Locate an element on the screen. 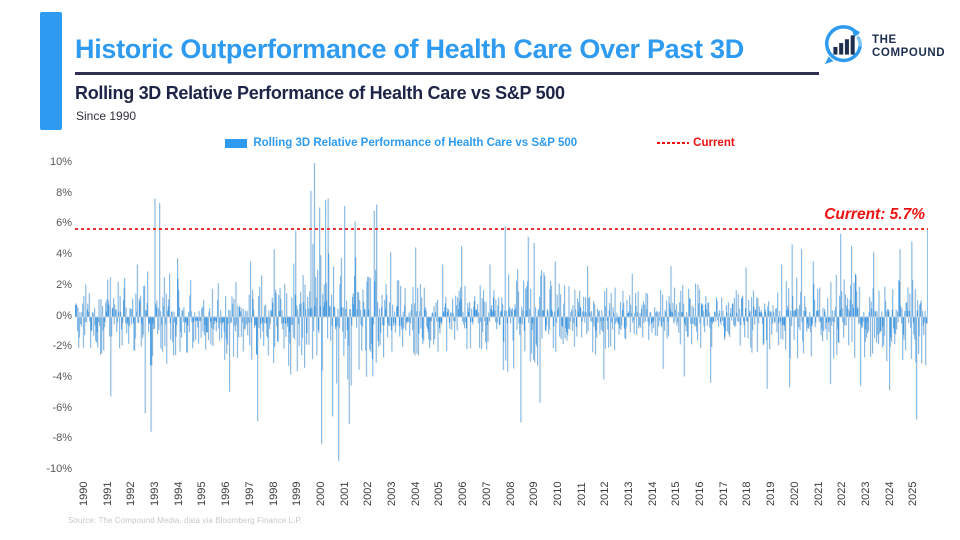 The width and height of the screenshot is (960, 540). y-tick-label: 2% is located at coordinates (64, 284).